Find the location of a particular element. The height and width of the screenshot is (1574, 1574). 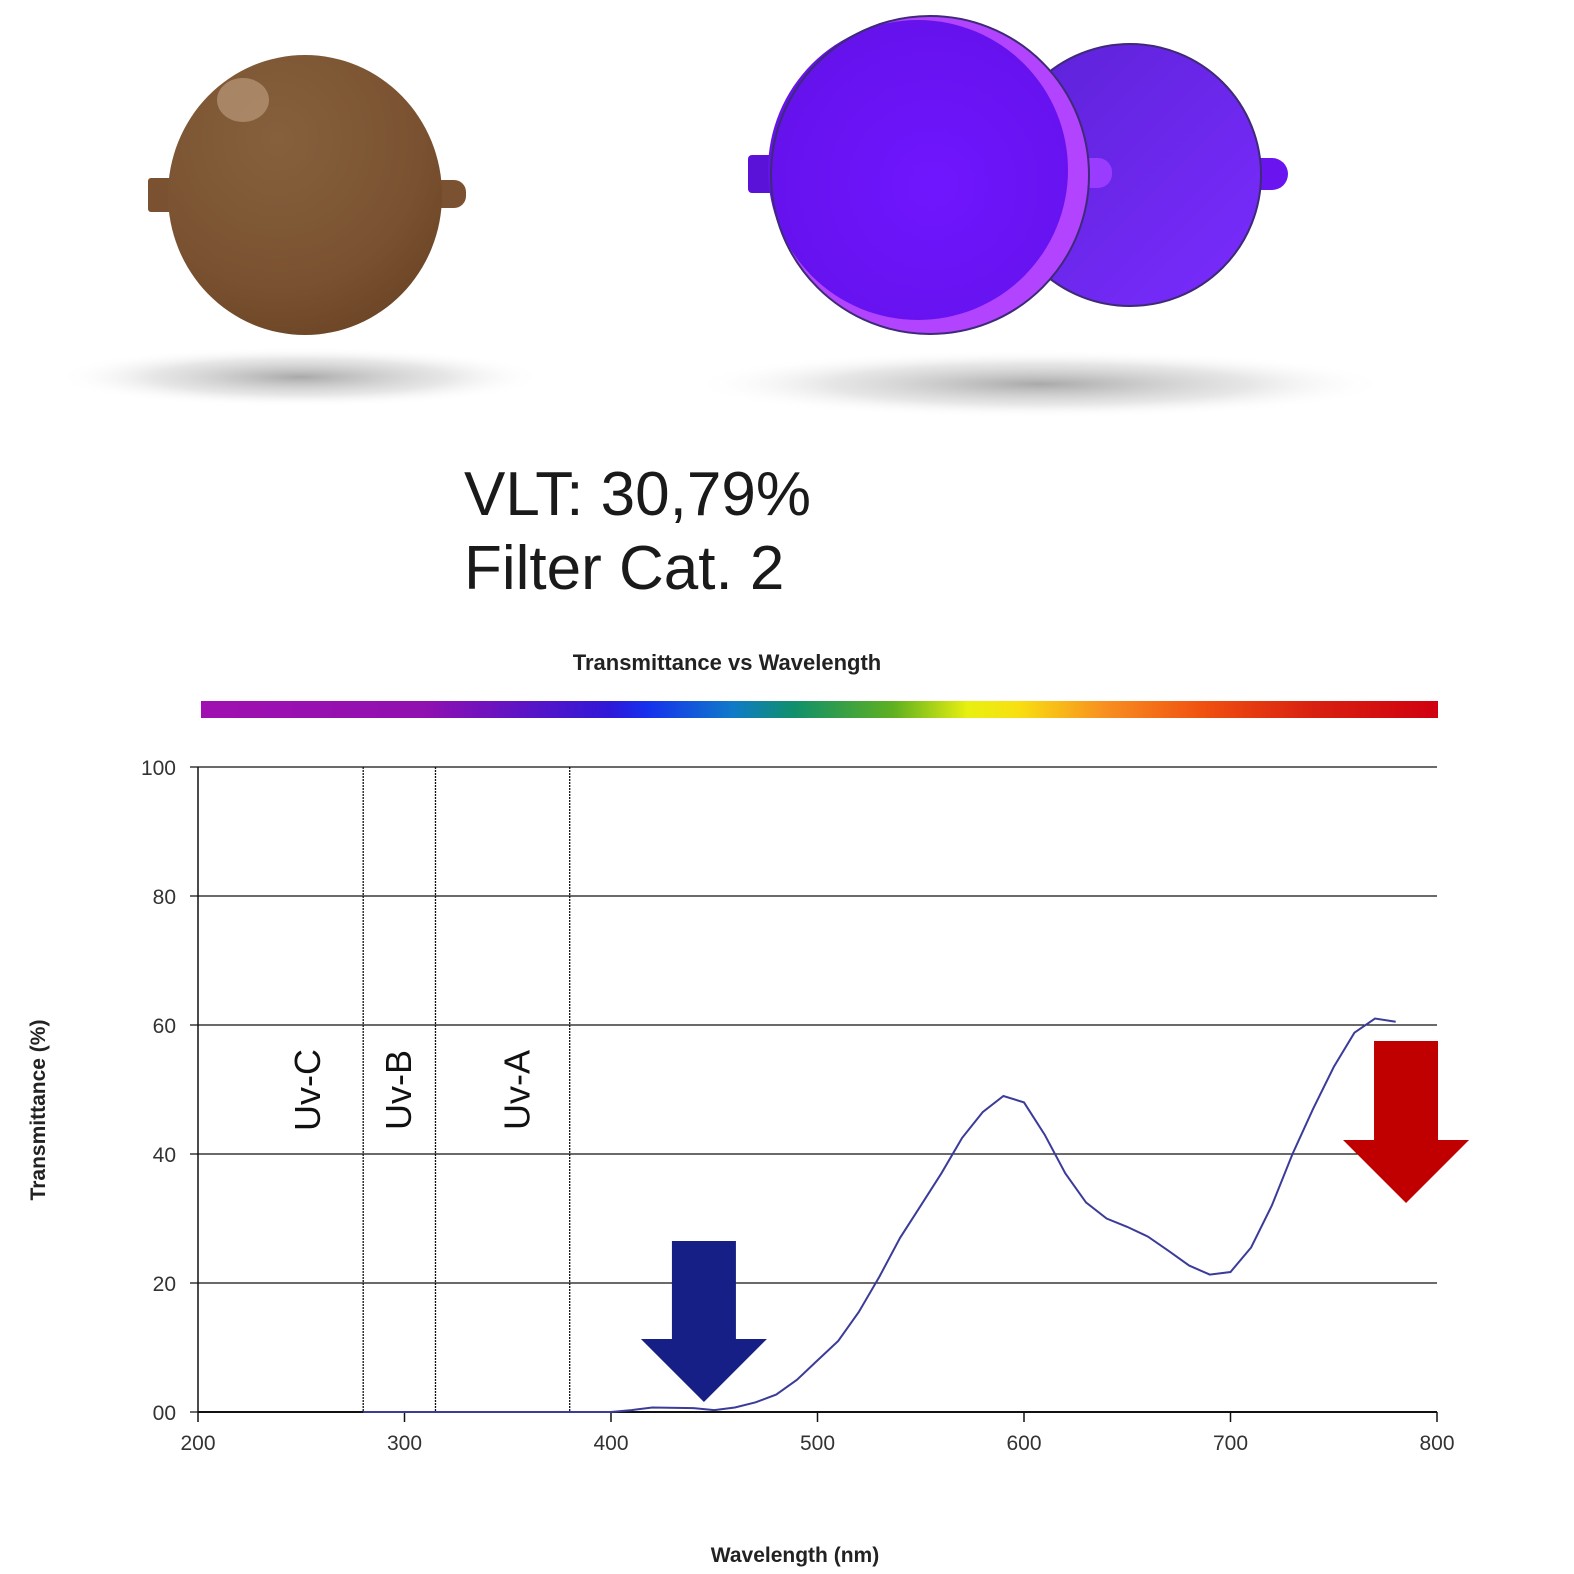

blue-down-arrow is located at coordinates (703, 1321).